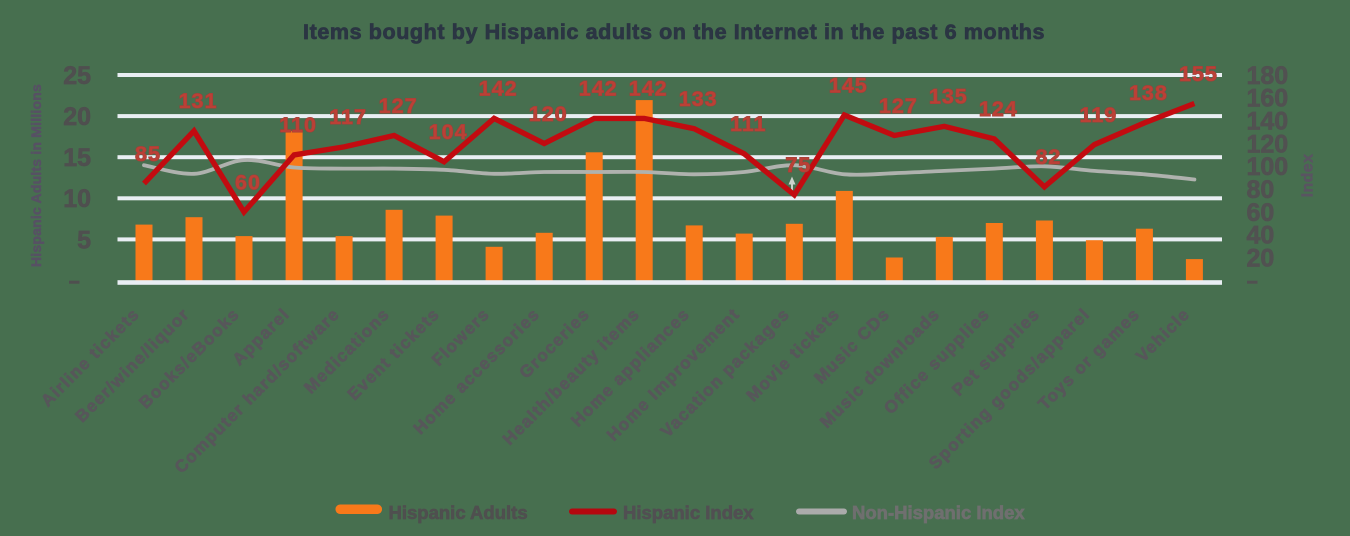 This screenshot has width=1350, height=536. Describe the element at coordinates (198, 101) in the screenshot. I see `svg-text: 131` at that location.